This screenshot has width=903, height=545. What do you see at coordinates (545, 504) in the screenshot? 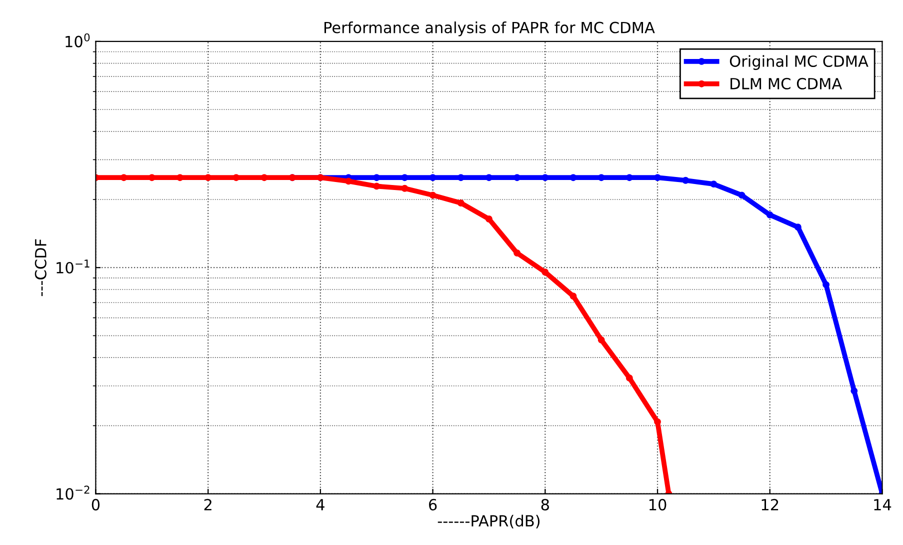
I see `x-tick-label: 8` at bounding box center [545, 504].